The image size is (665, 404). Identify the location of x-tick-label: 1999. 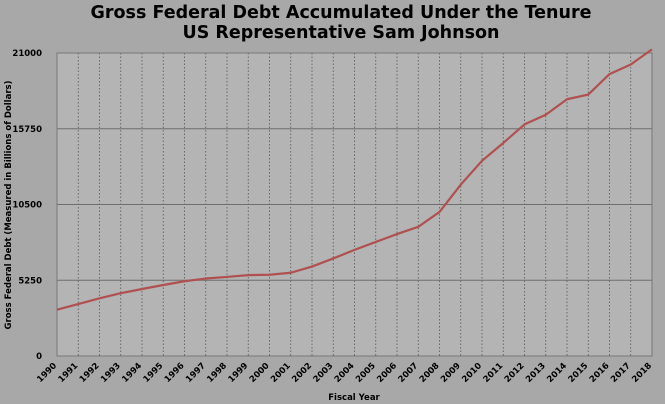
(239, 373).